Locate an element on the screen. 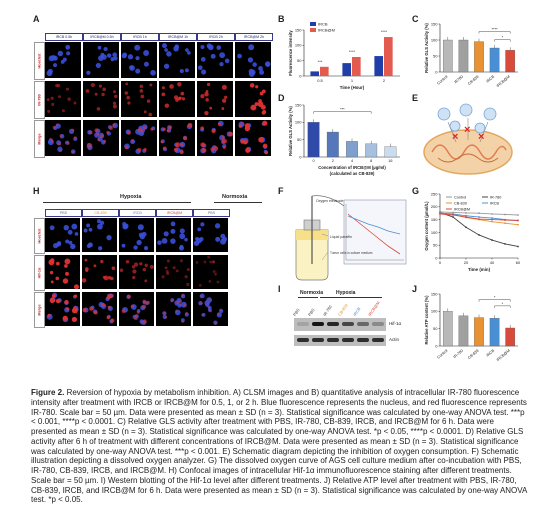 The image size is (554, 505). x-tick-label: 2 is located at coordinates (333, 161).